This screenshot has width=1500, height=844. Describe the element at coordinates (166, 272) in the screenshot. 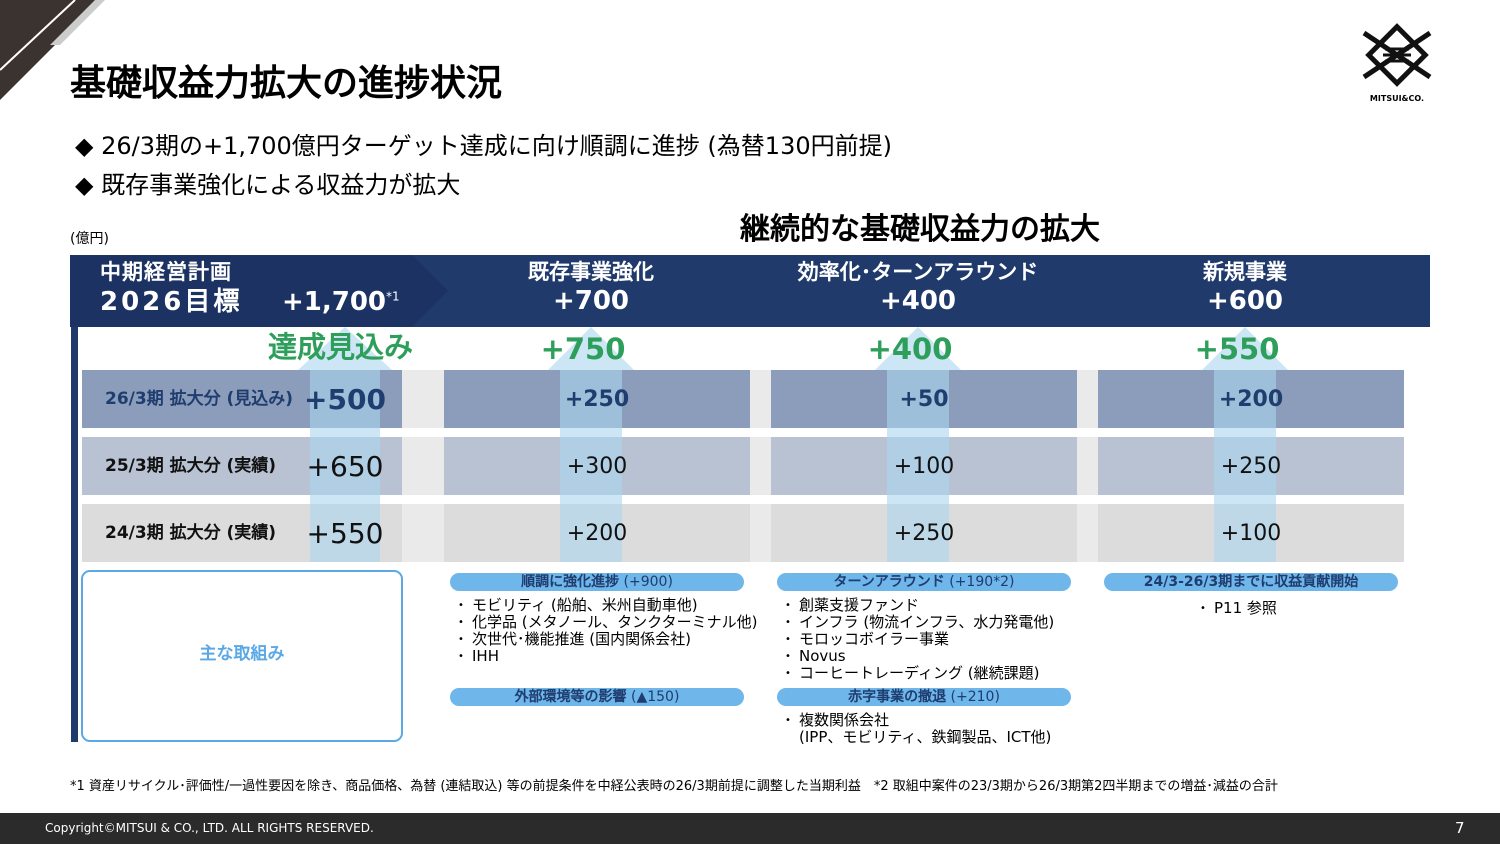

I see `plan-label: 中期経営計画` at that location.